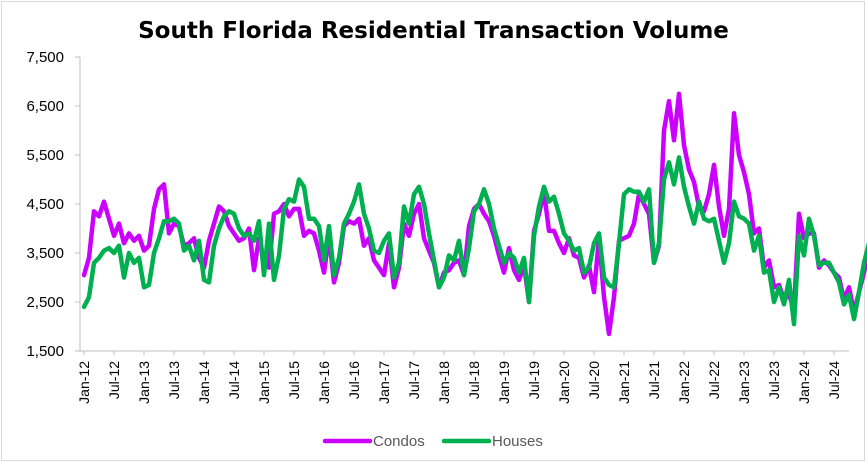 This screenshot has height=463, width=867. I want to click on y-tick-label: 2,500, so click(45, 302).